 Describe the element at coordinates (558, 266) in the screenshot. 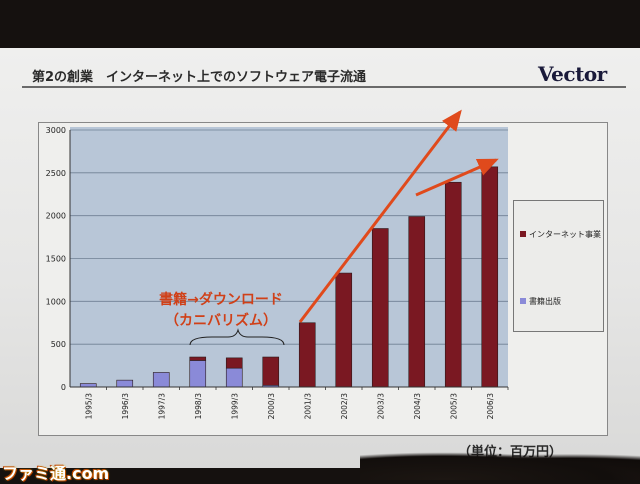

I see `chart-legend: インターネット事業 書籍出版` at that location.